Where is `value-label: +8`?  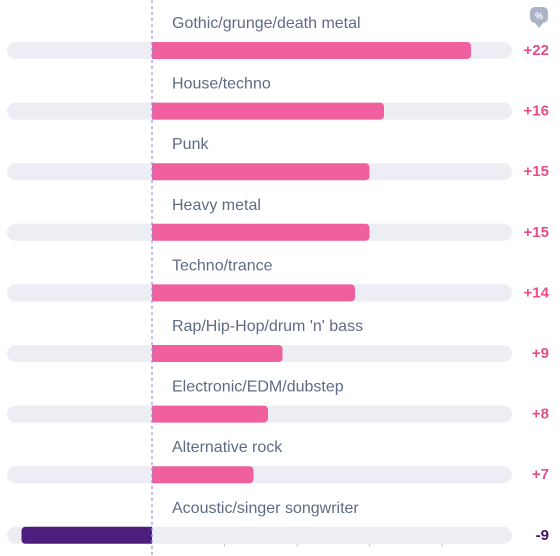 value-label: +8 is located at coordinates (540, 414).